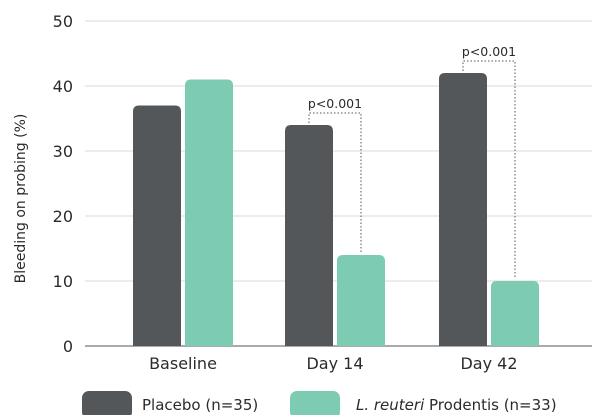 The height and width of the screenshot is (415, 593). I want to click on legend-swatch-placebo, so click(107, 403).